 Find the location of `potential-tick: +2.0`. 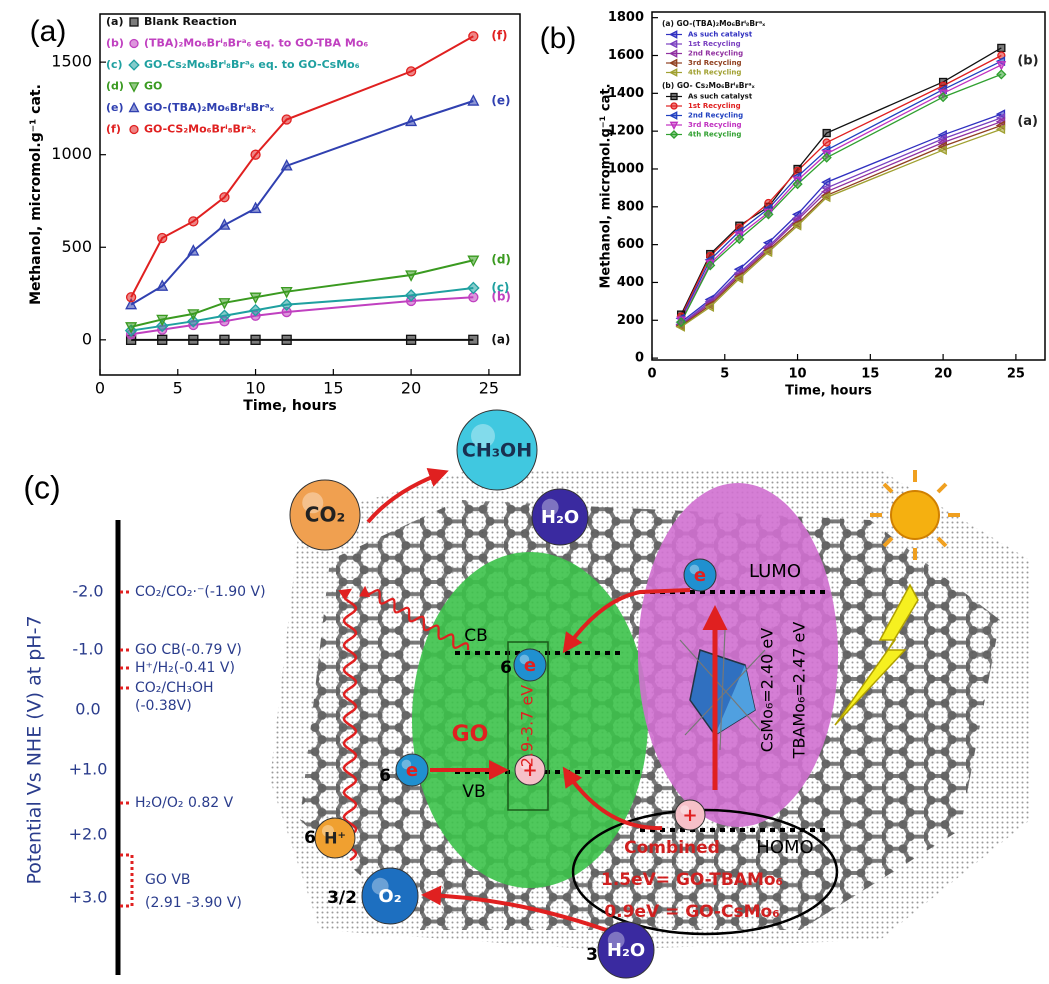

potential-tick: +2.0 is located at coordinates (88, 834).